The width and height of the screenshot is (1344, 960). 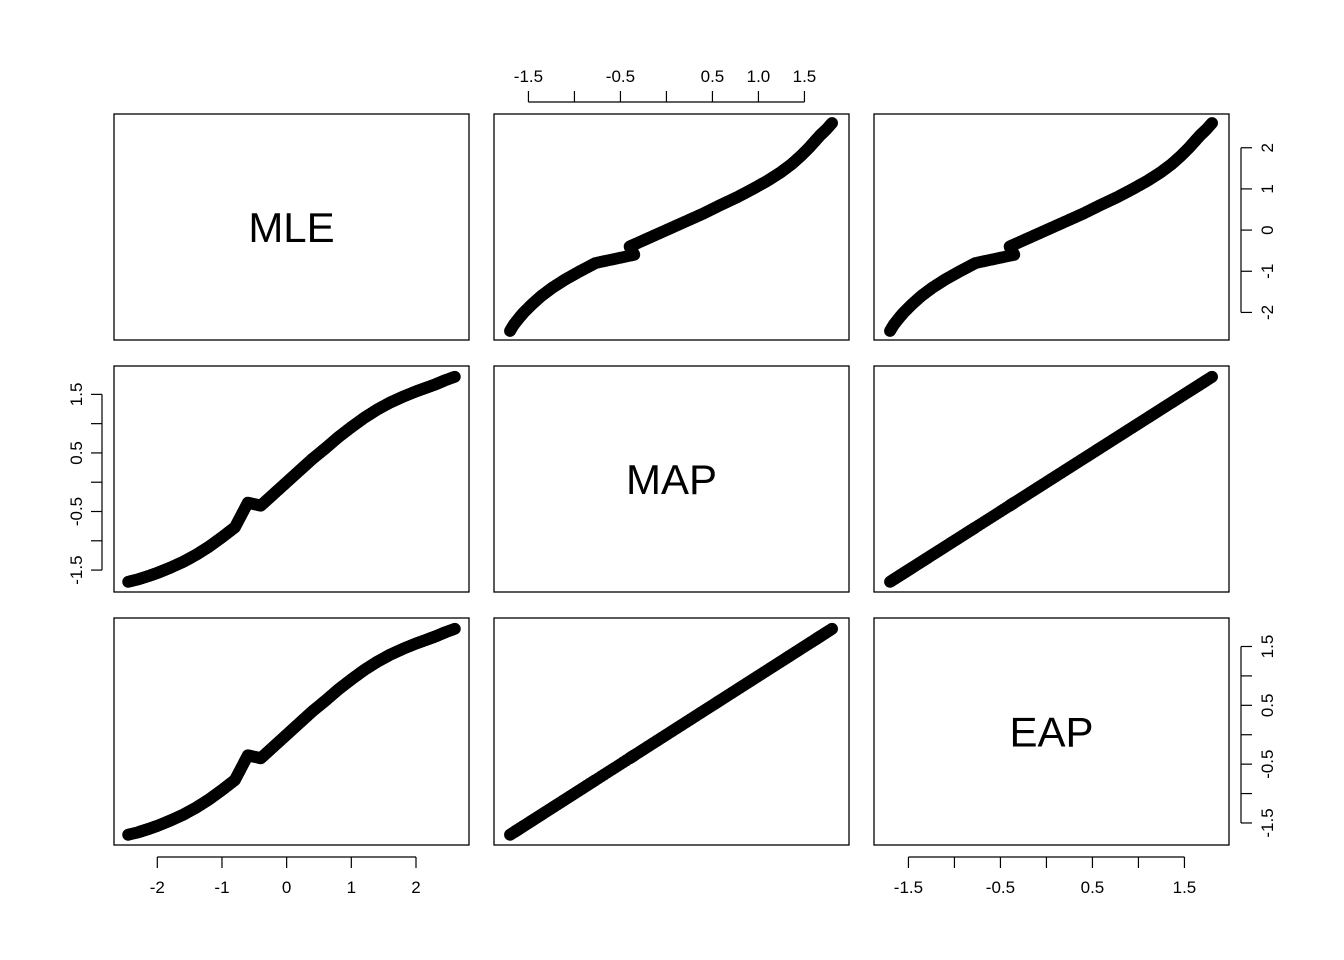 What do you see at coordinates (1258, 231) in the screenshot?
I see `axis-right-mle: -2 -1 0 1 2` at bounding box center [1258, 231].